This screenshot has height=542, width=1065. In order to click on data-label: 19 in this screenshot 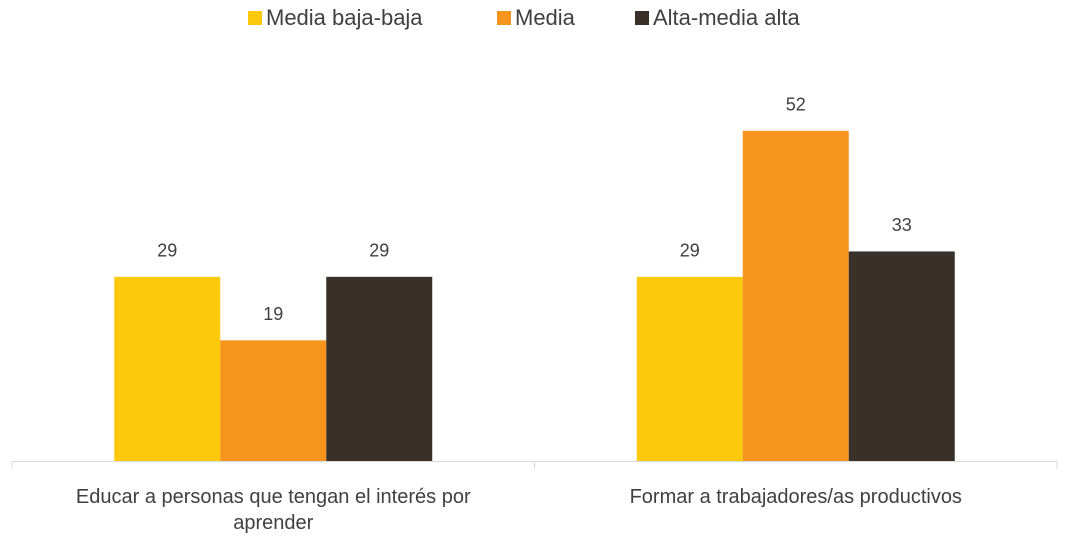, I will do `click(273, 314)`.